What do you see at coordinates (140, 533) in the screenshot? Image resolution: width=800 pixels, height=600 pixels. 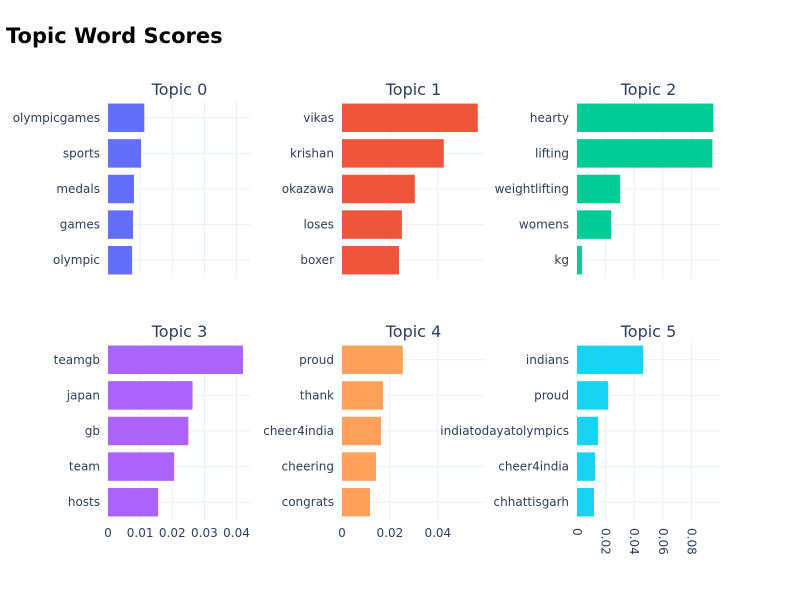 I see `x-tick-label: 0.01` at bounding box center [140, 533].